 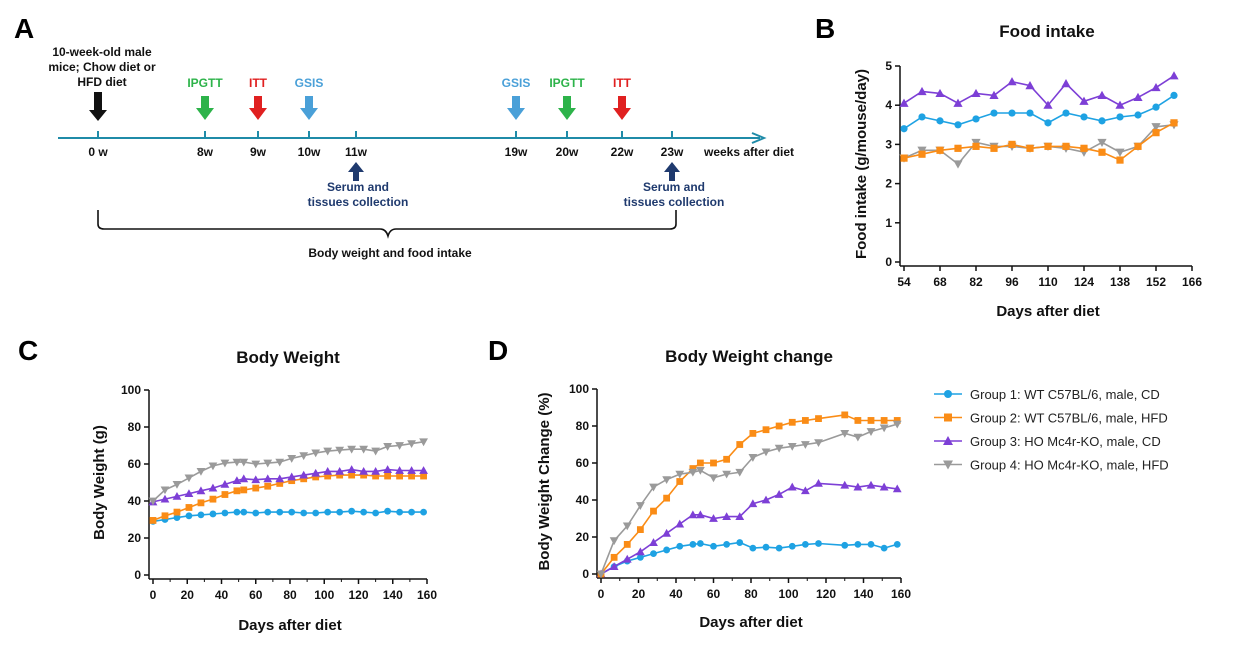 What do you see at coordinates (258, 108) in the screenshot?
I see `event-arrow-icon` at bounding box center [258, 108].